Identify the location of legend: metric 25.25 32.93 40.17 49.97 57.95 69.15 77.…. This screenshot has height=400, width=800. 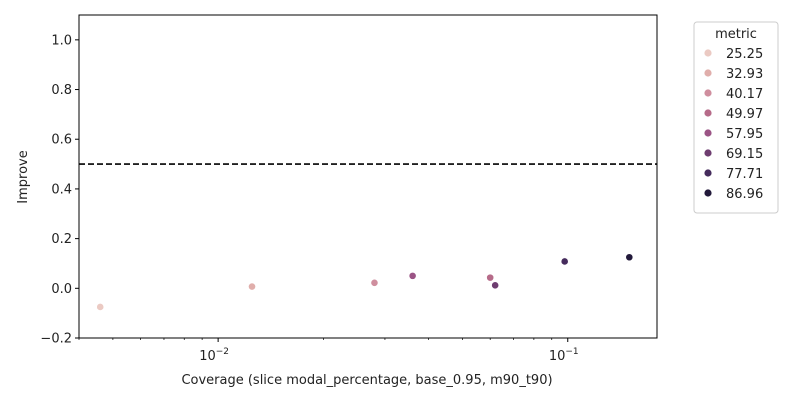
(736, 117).